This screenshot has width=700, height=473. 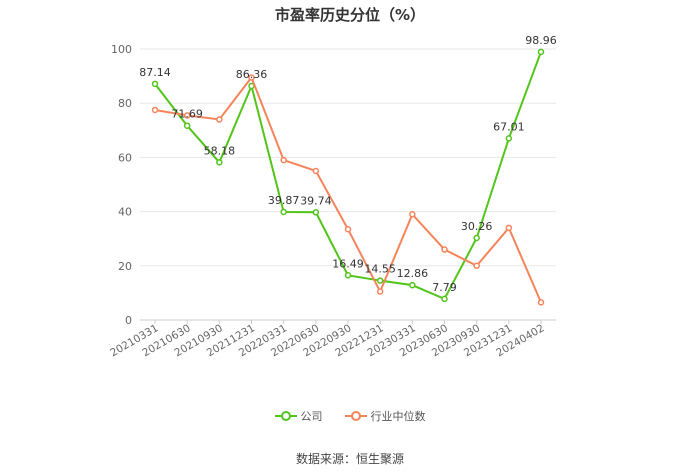 I want to click on data-label: 86.36, so click(x=252, y=74).